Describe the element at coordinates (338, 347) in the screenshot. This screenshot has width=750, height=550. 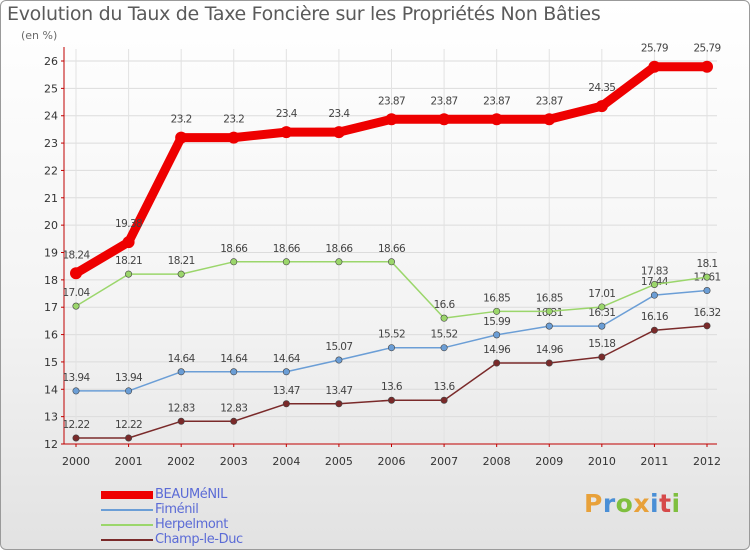
I see `data-label-fim-nil: 15.07` at that location.